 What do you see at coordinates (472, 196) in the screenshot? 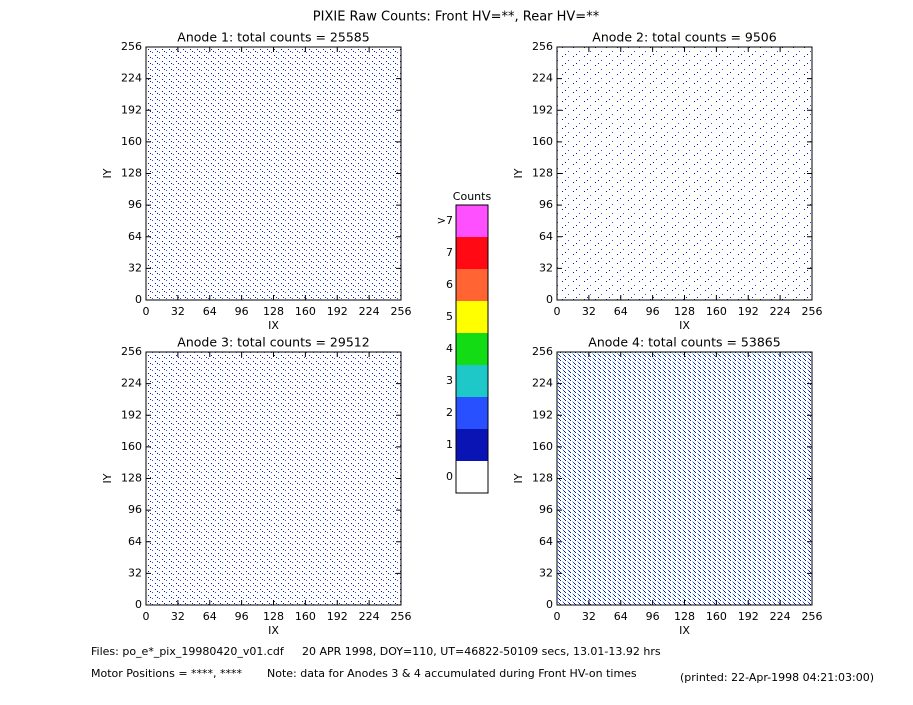
I see `colorbar-title: Counts` at bounding box center [472, 196].